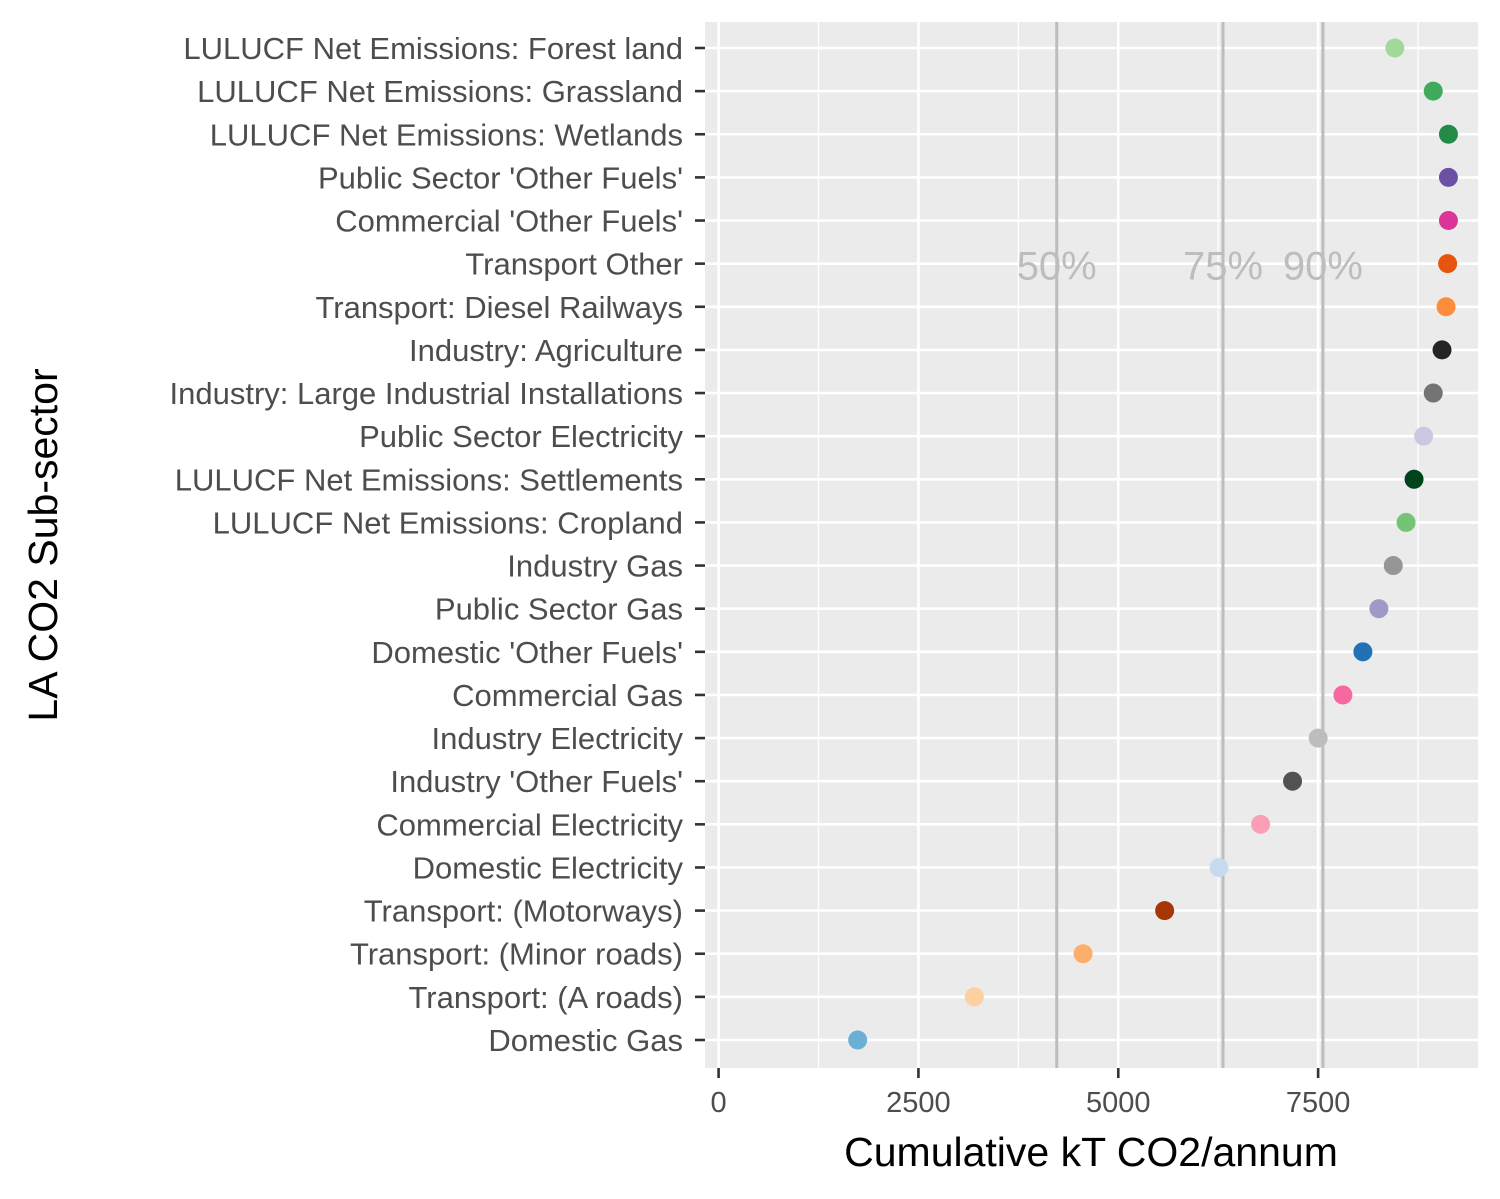 This screenshot has height=1199, width=1500. What do you see at coordinates (448, 522) in the screenshot?
I see `y-tick-label: LULUCF Net Emissions: Cropland` at bounding box center [448, 522].